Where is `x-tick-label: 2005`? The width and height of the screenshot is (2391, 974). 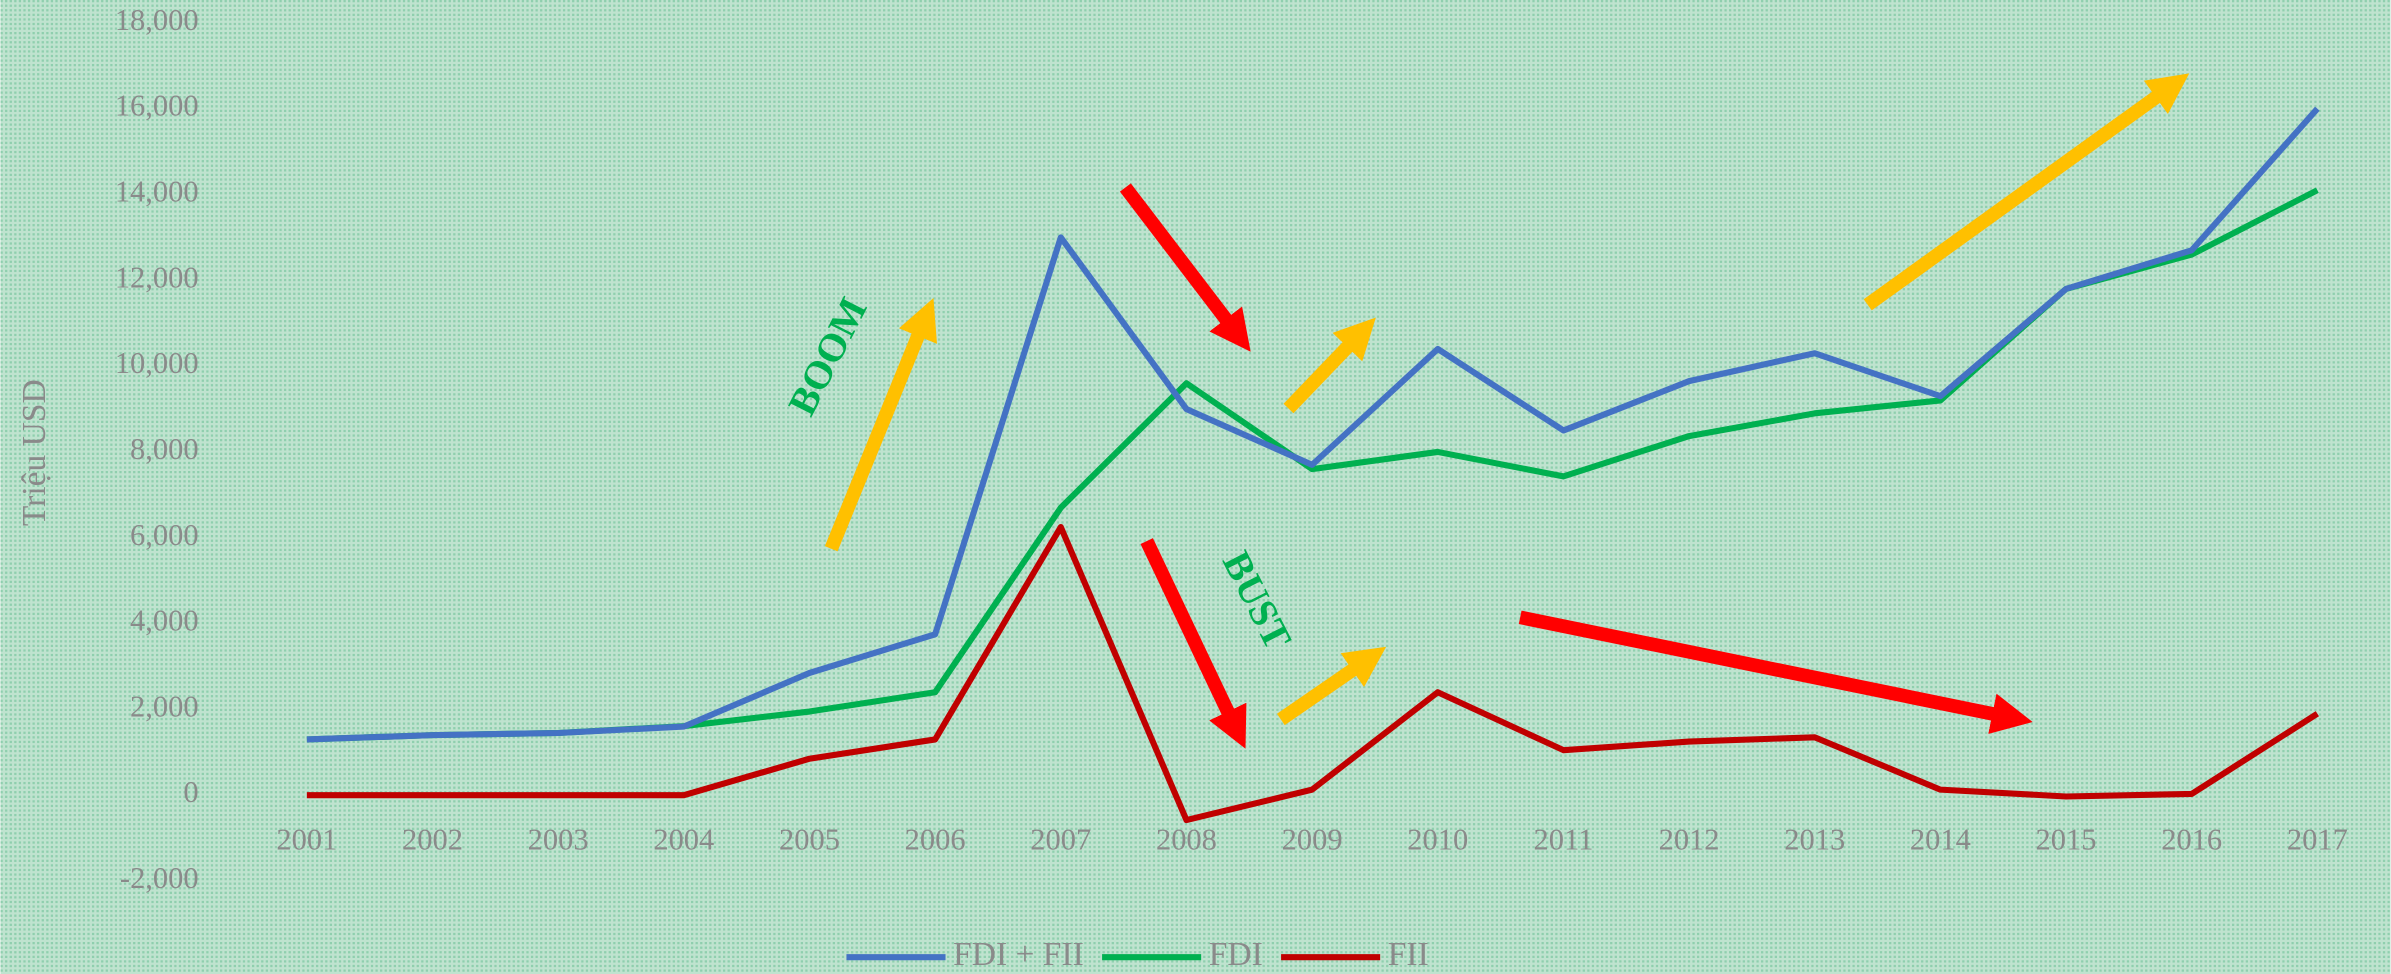 x-tick-label: 2005 is located at coordinates (809, 839).